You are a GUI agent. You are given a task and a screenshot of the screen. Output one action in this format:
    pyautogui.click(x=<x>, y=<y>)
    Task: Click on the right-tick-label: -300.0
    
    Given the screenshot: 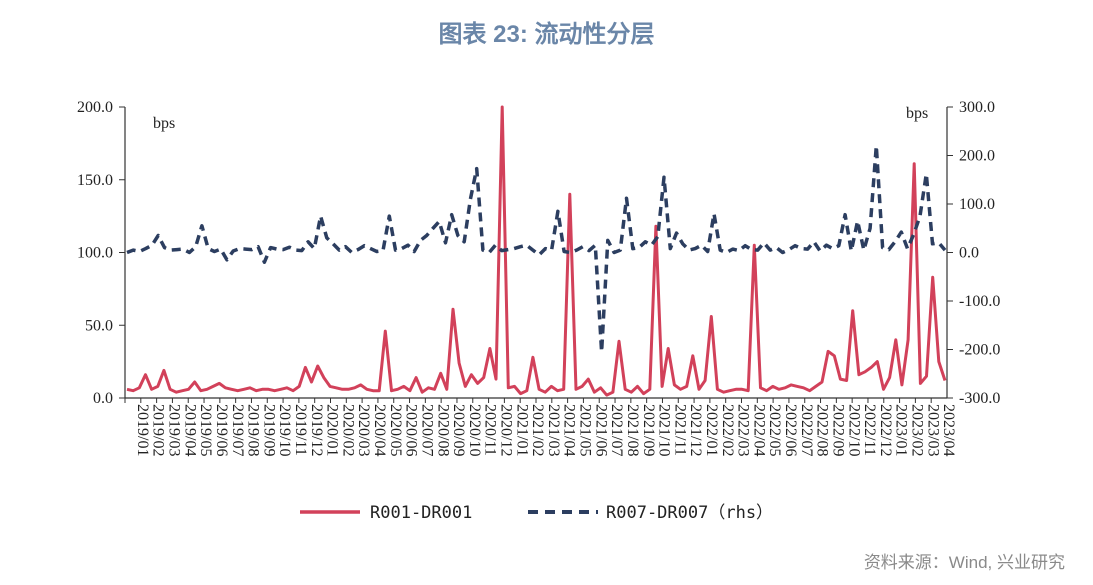 What is the action you would take?
    pyautogui.click(x=979, y=398)
    